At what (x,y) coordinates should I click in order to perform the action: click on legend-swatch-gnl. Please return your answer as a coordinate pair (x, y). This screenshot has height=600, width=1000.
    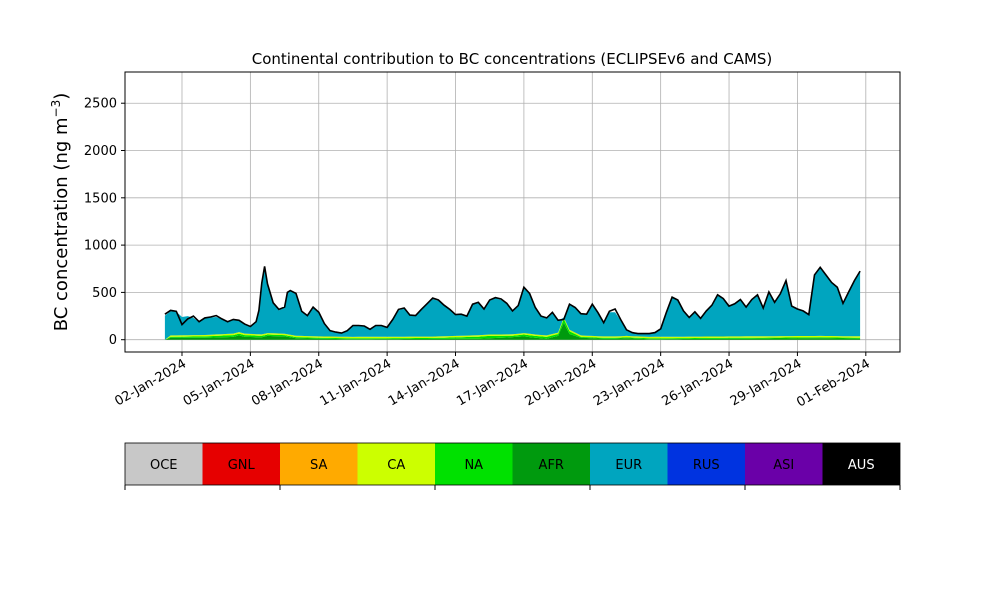
    Looking at the image, I should click on (241, 464).